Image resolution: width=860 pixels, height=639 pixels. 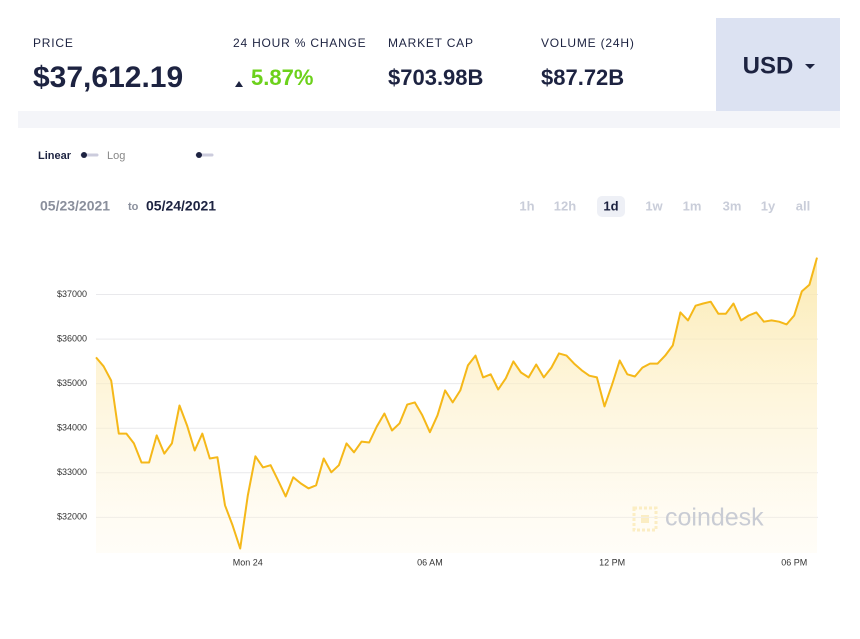 I want to click on y-tick-label: $34000, so click(x=72, y=428).